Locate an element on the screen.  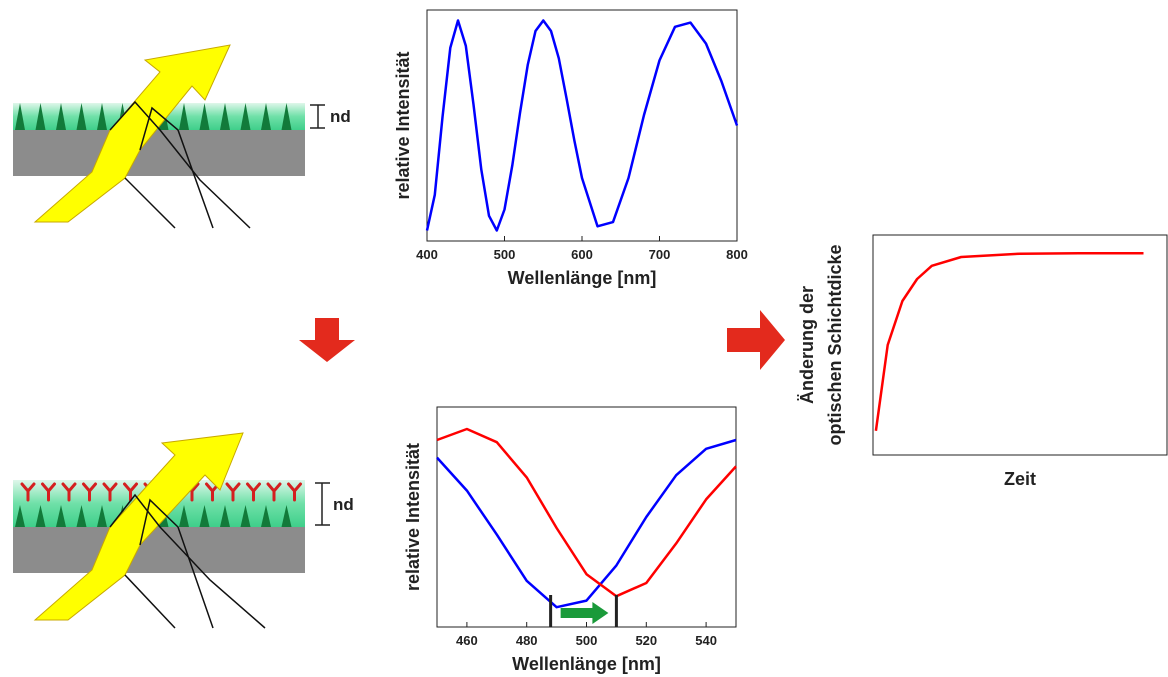
x-axis-label: Zeit is located at coordinates (1020, 479).